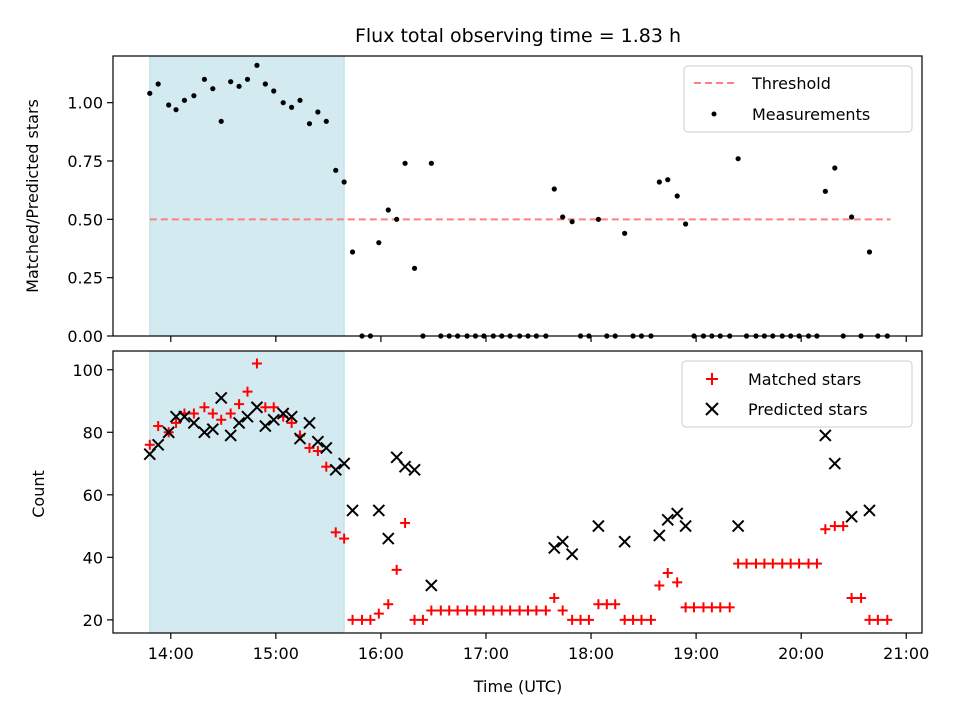 This screenshot has width=960, height=720. I want to click on top-y-tick-label: 0.00, so click(85, 336).